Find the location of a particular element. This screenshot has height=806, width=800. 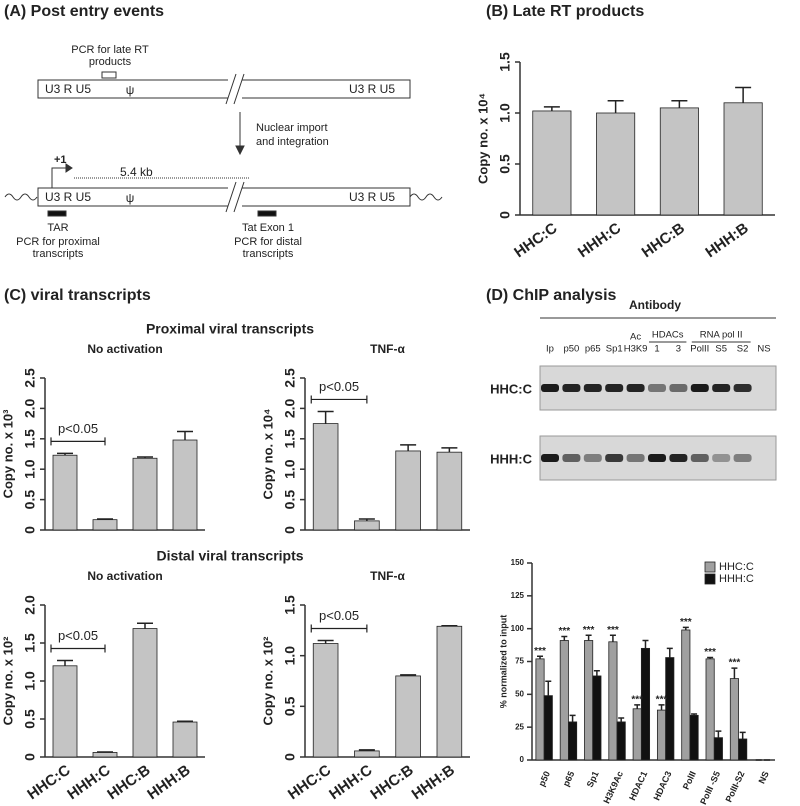

x-tick-label: PolII is located at coordinates (689, 780).